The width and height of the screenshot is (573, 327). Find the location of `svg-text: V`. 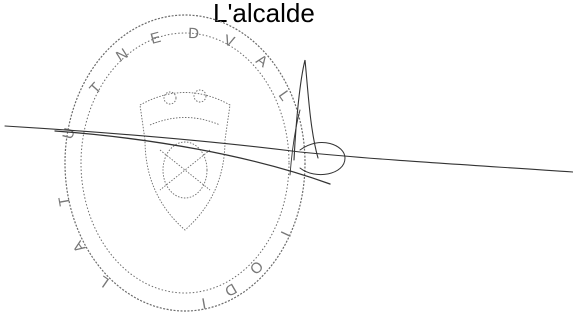

svg-text: V is located at coordinates (229, 41).